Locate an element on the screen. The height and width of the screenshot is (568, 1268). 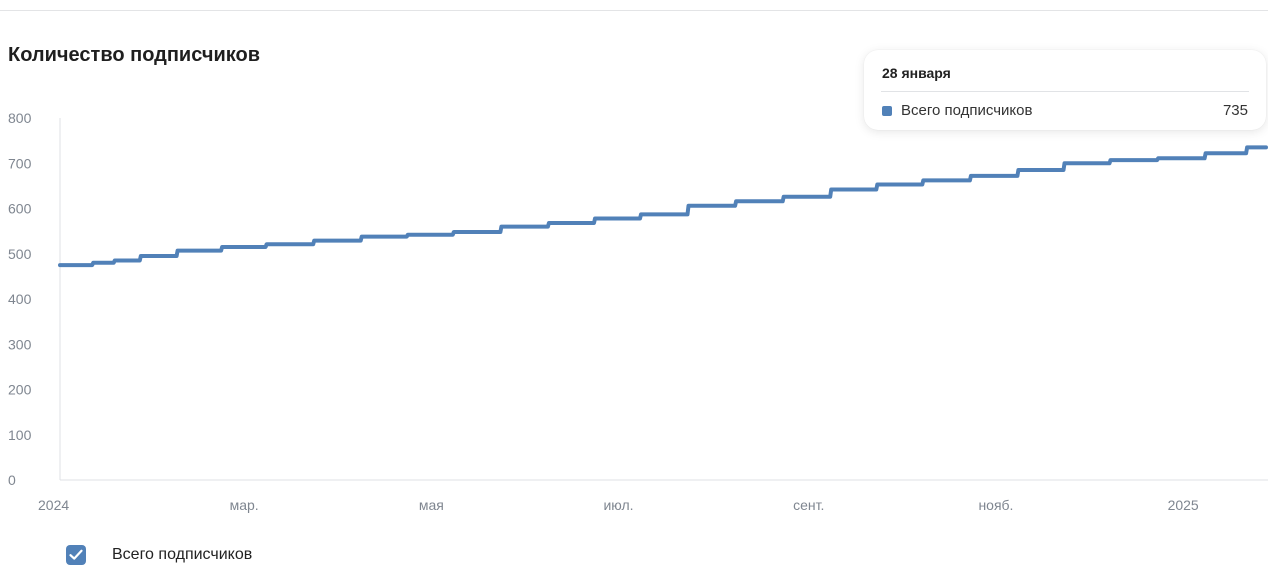
y-tick-label: 0 is located at coordinates (12, 480).